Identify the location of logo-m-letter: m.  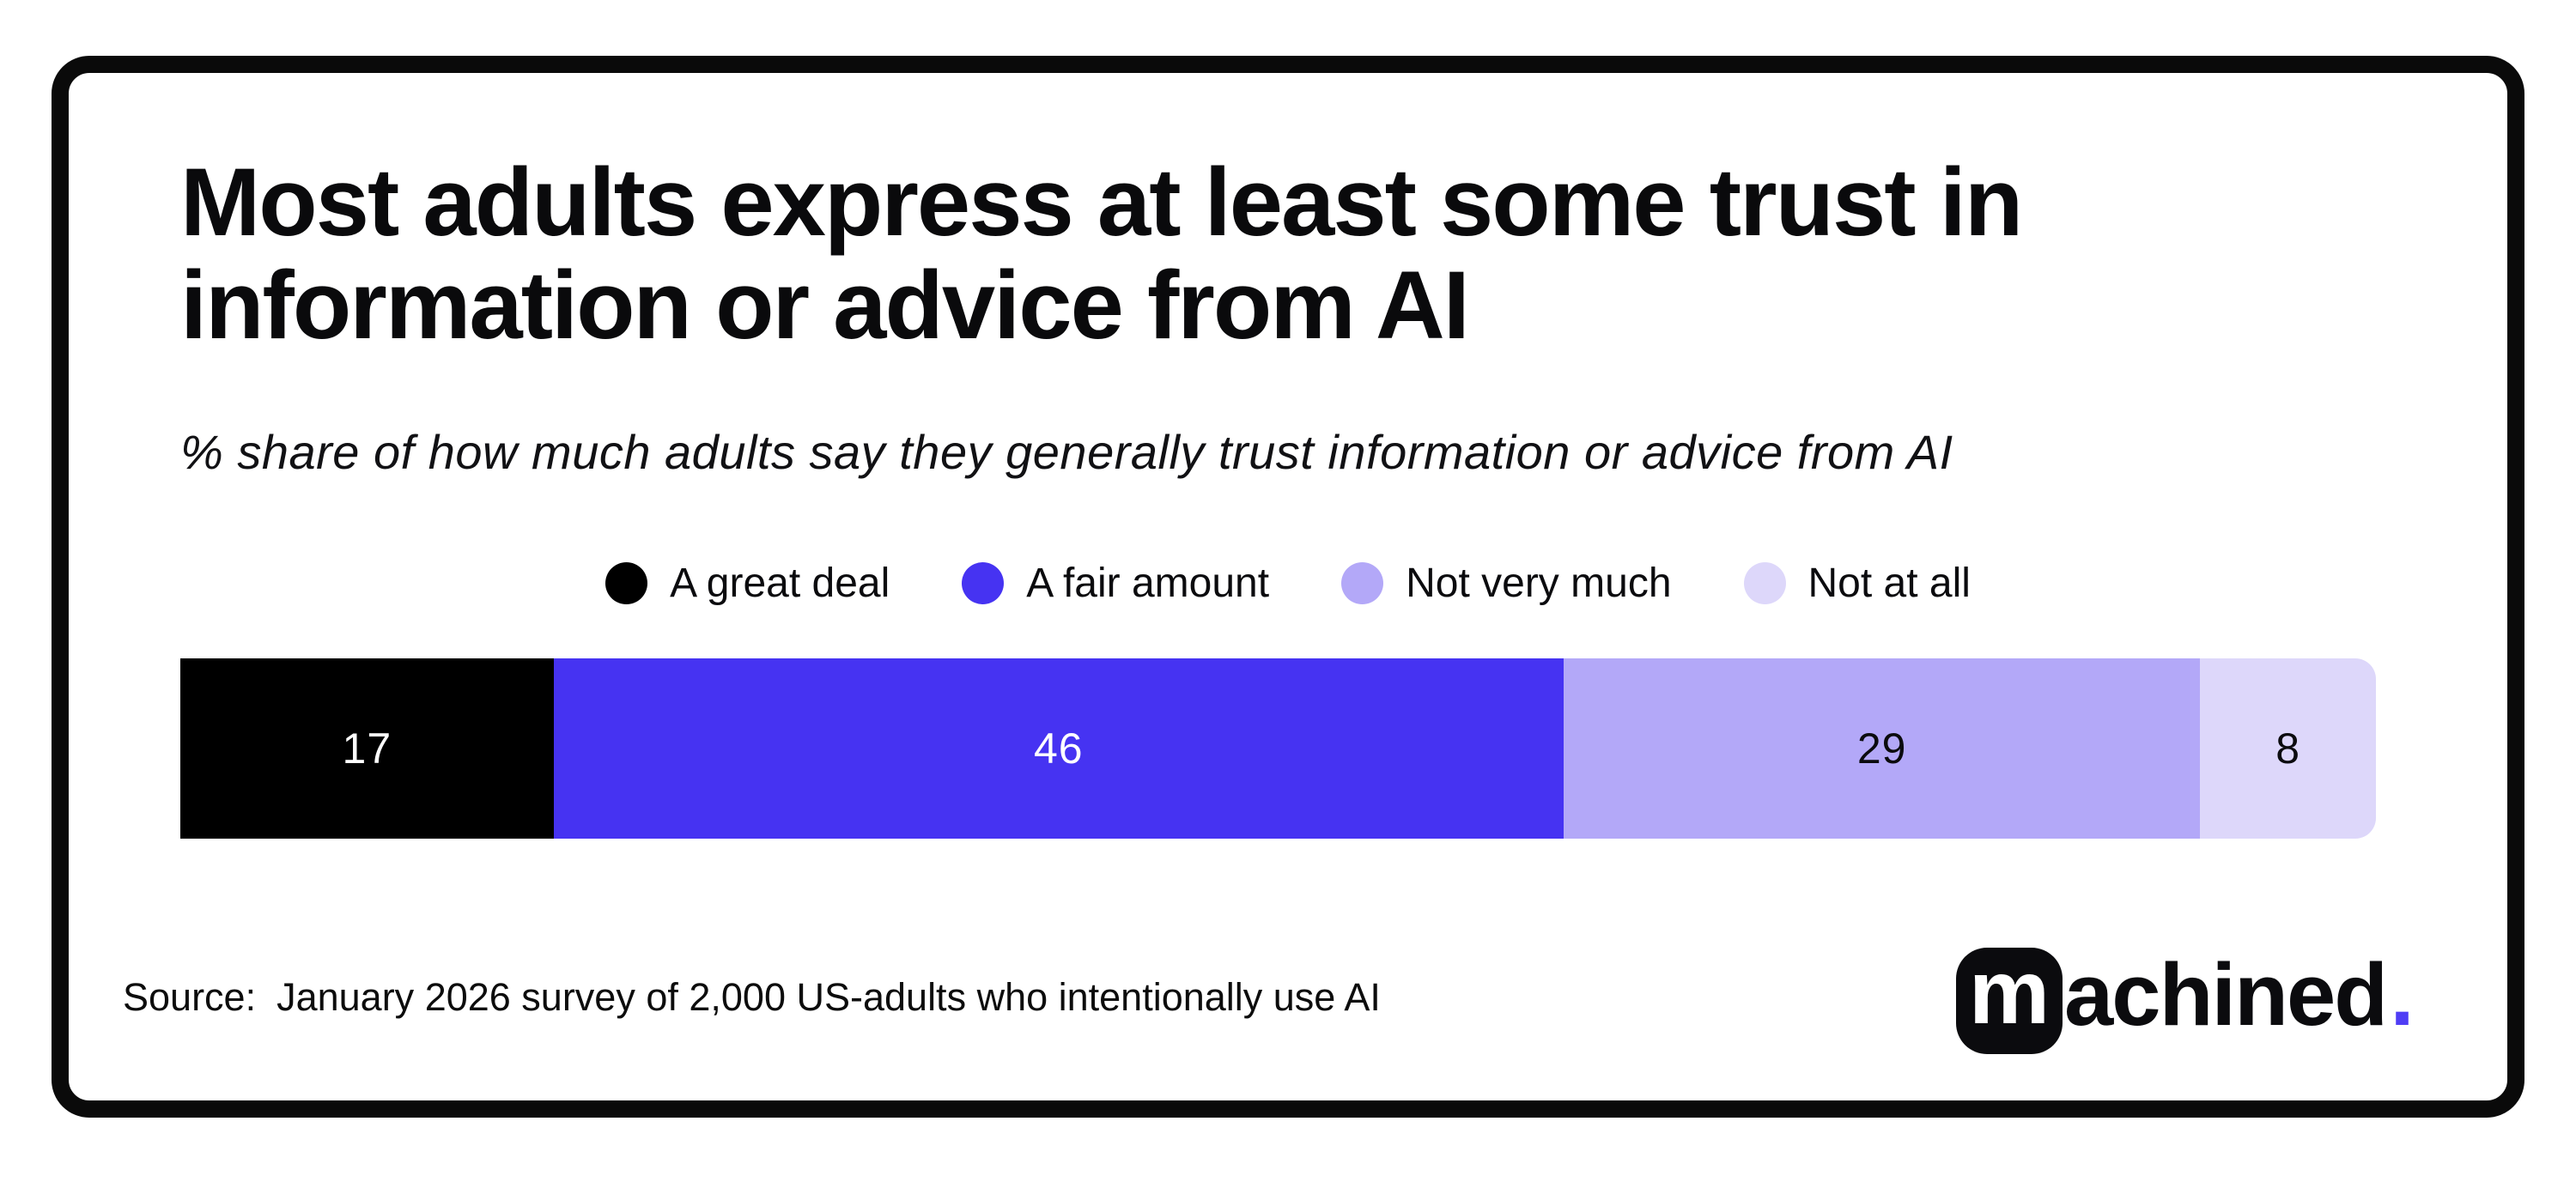
(2009, 993).